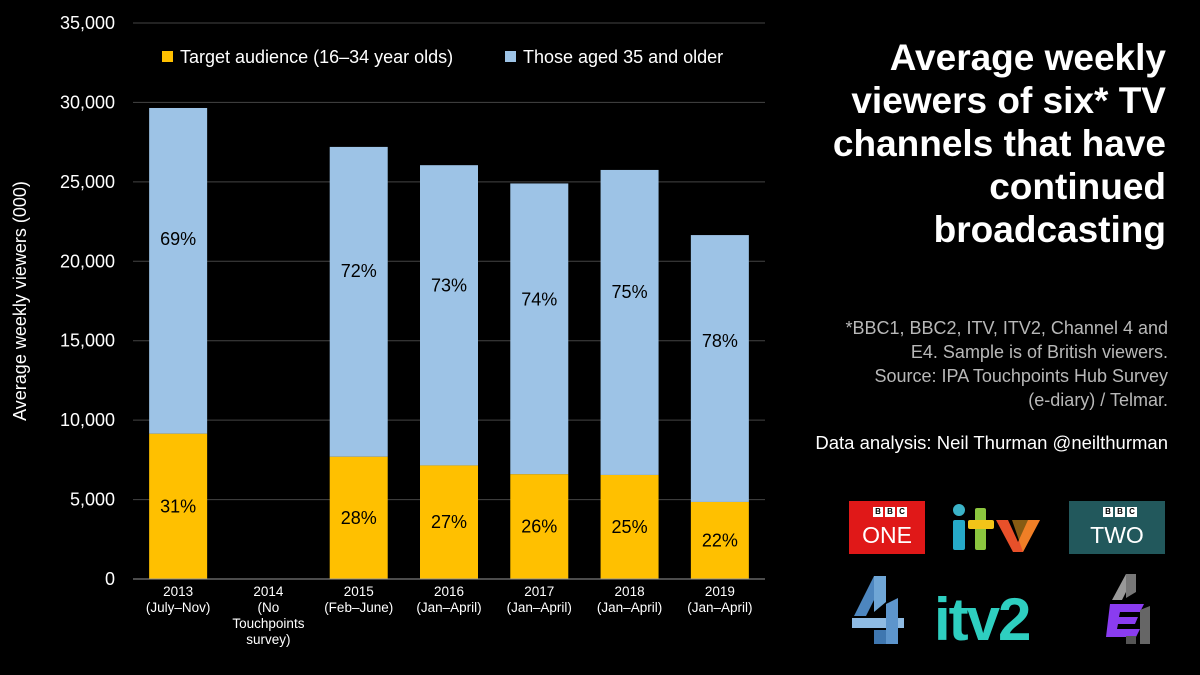 The height and width of the screenshot is (675, 1200). Describe the element at coordinates (630, 292) in the screenshot. I see `data-label: 75%` at that location.